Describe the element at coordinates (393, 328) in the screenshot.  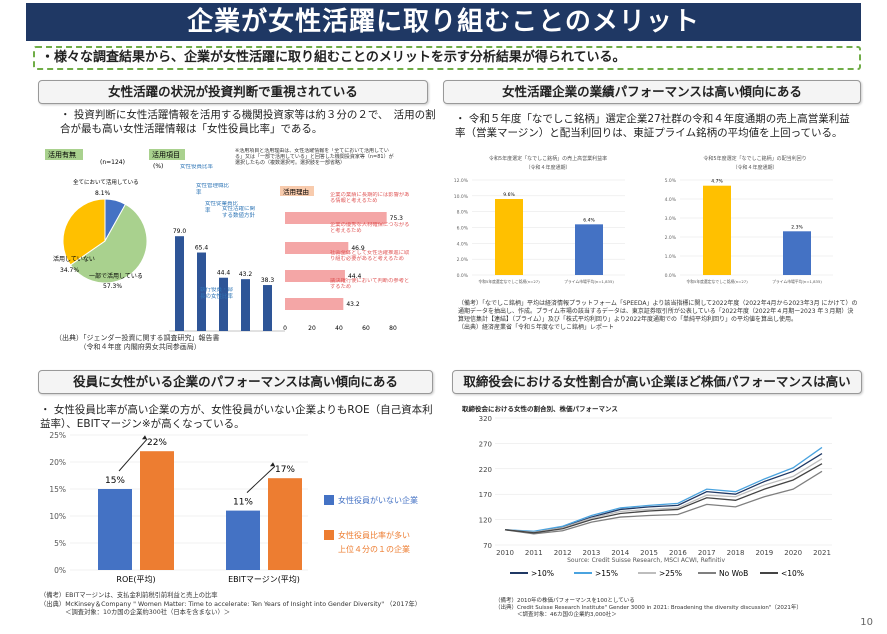
I see `reason-axis-tick: 80` at that location.